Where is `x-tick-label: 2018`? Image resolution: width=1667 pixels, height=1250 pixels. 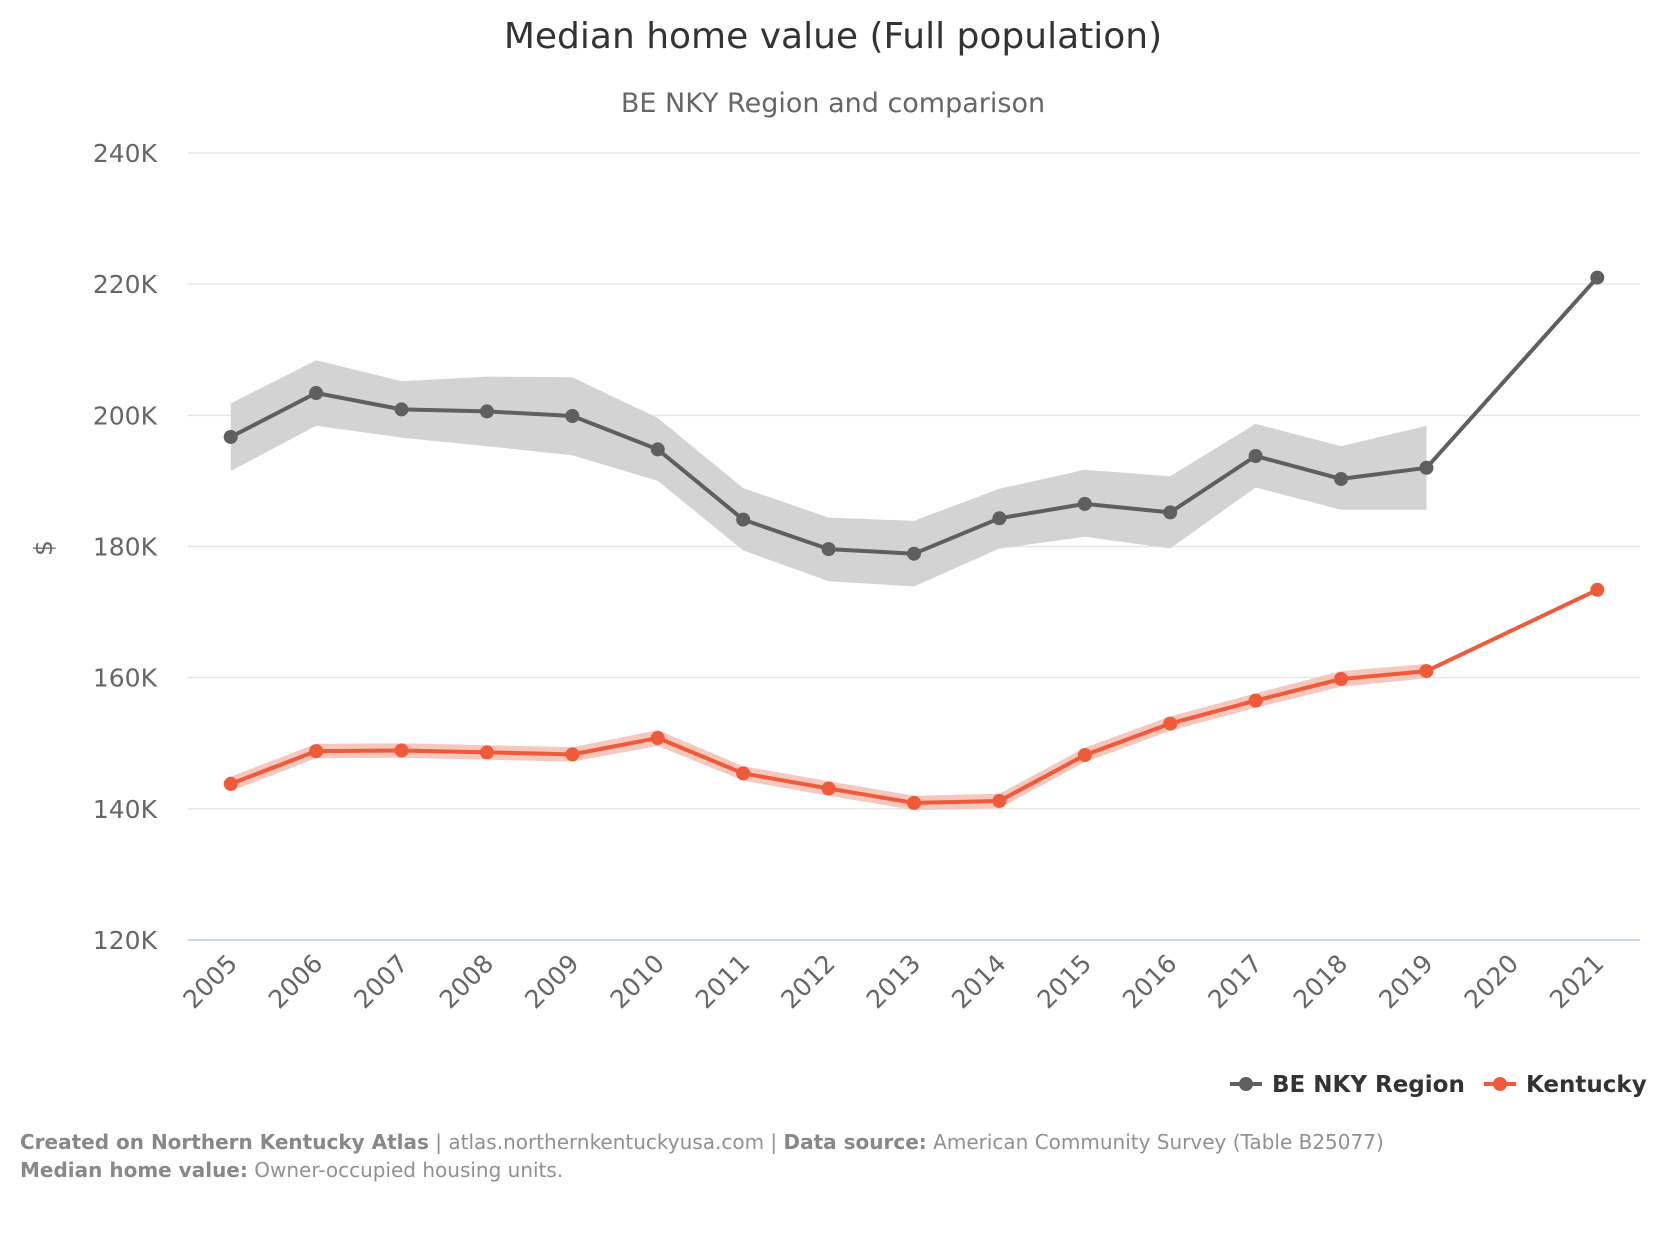
x-tick-label: 2018 is located at coordinates (1320, 981).